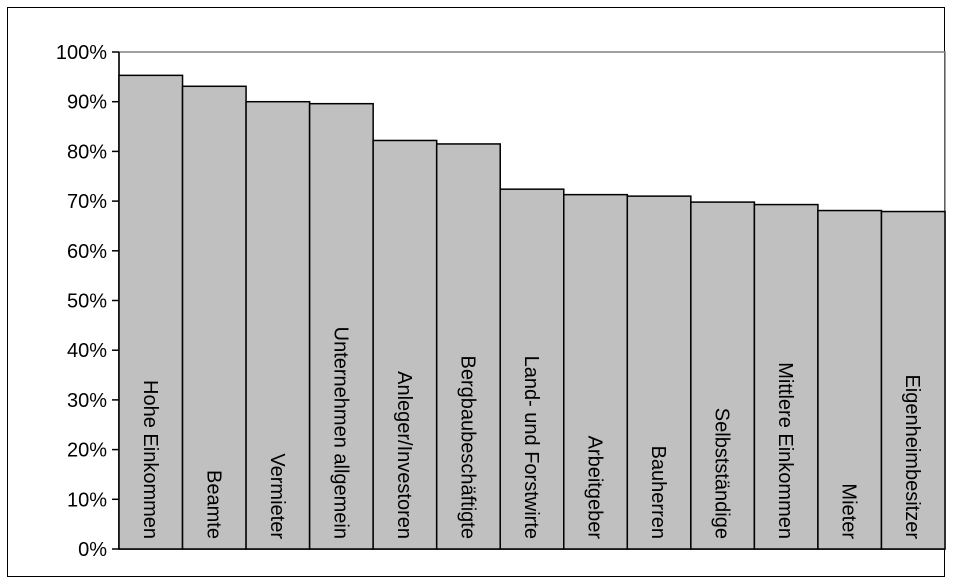 This screenshot has width=953, height=584. What do you see at coordinates (404, 455) in the screenshot?
I see `category-label: Anleger/Investoren` at bounding box center [404, 455].